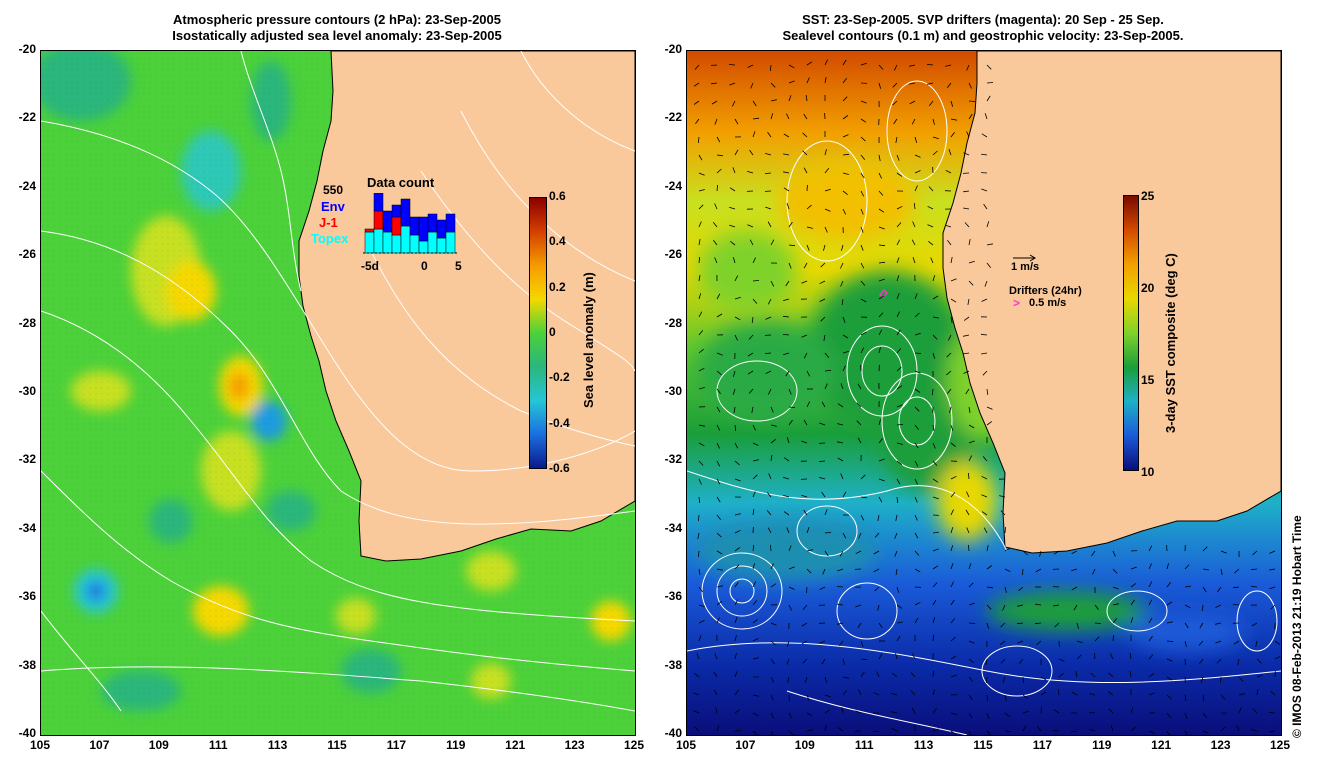  Describe the element at coordinates (1161, 745) in the screenshot. I see `right-xtick-label: 121` at that location.